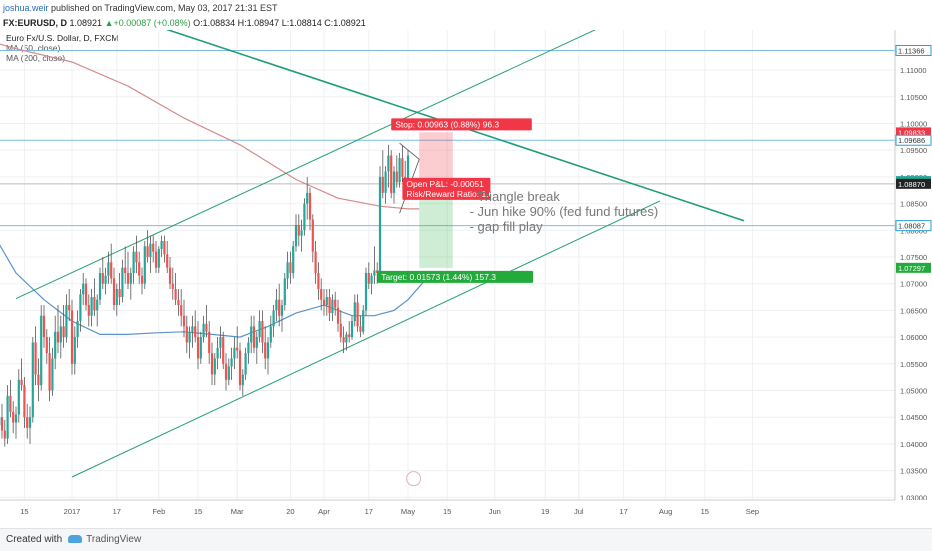  Describe the element at coordinates (414, 479) in the screenshot. I see `watermark-circle` at that location.